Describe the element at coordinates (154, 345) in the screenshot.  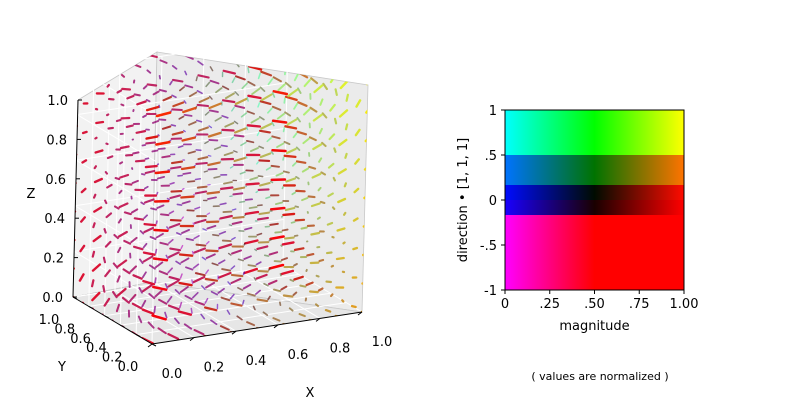
I see `y-tick` at that location.